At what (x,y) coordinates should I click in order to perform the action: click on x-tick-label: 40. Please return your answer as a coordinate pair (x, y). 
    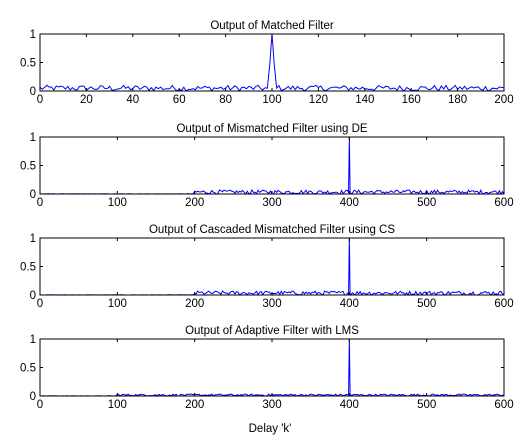
    Looking at the image, I should click on (132, 100).